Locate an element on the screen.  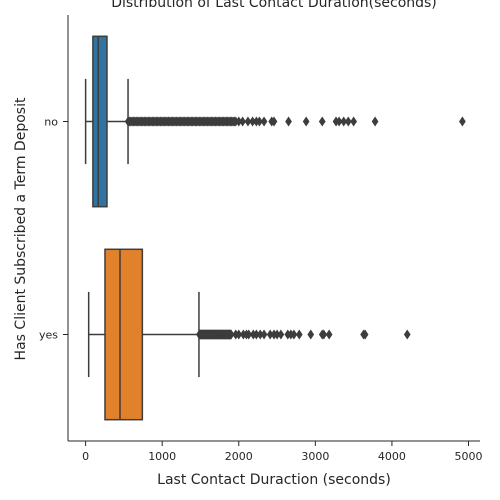
x-tick-label: 1000 is located at coordinates (162, 456).